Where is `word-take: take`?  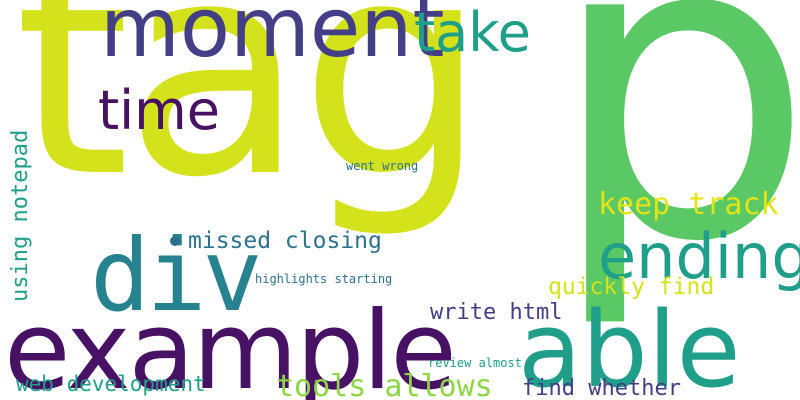 word-take: take is located at coordinates (472, 33).